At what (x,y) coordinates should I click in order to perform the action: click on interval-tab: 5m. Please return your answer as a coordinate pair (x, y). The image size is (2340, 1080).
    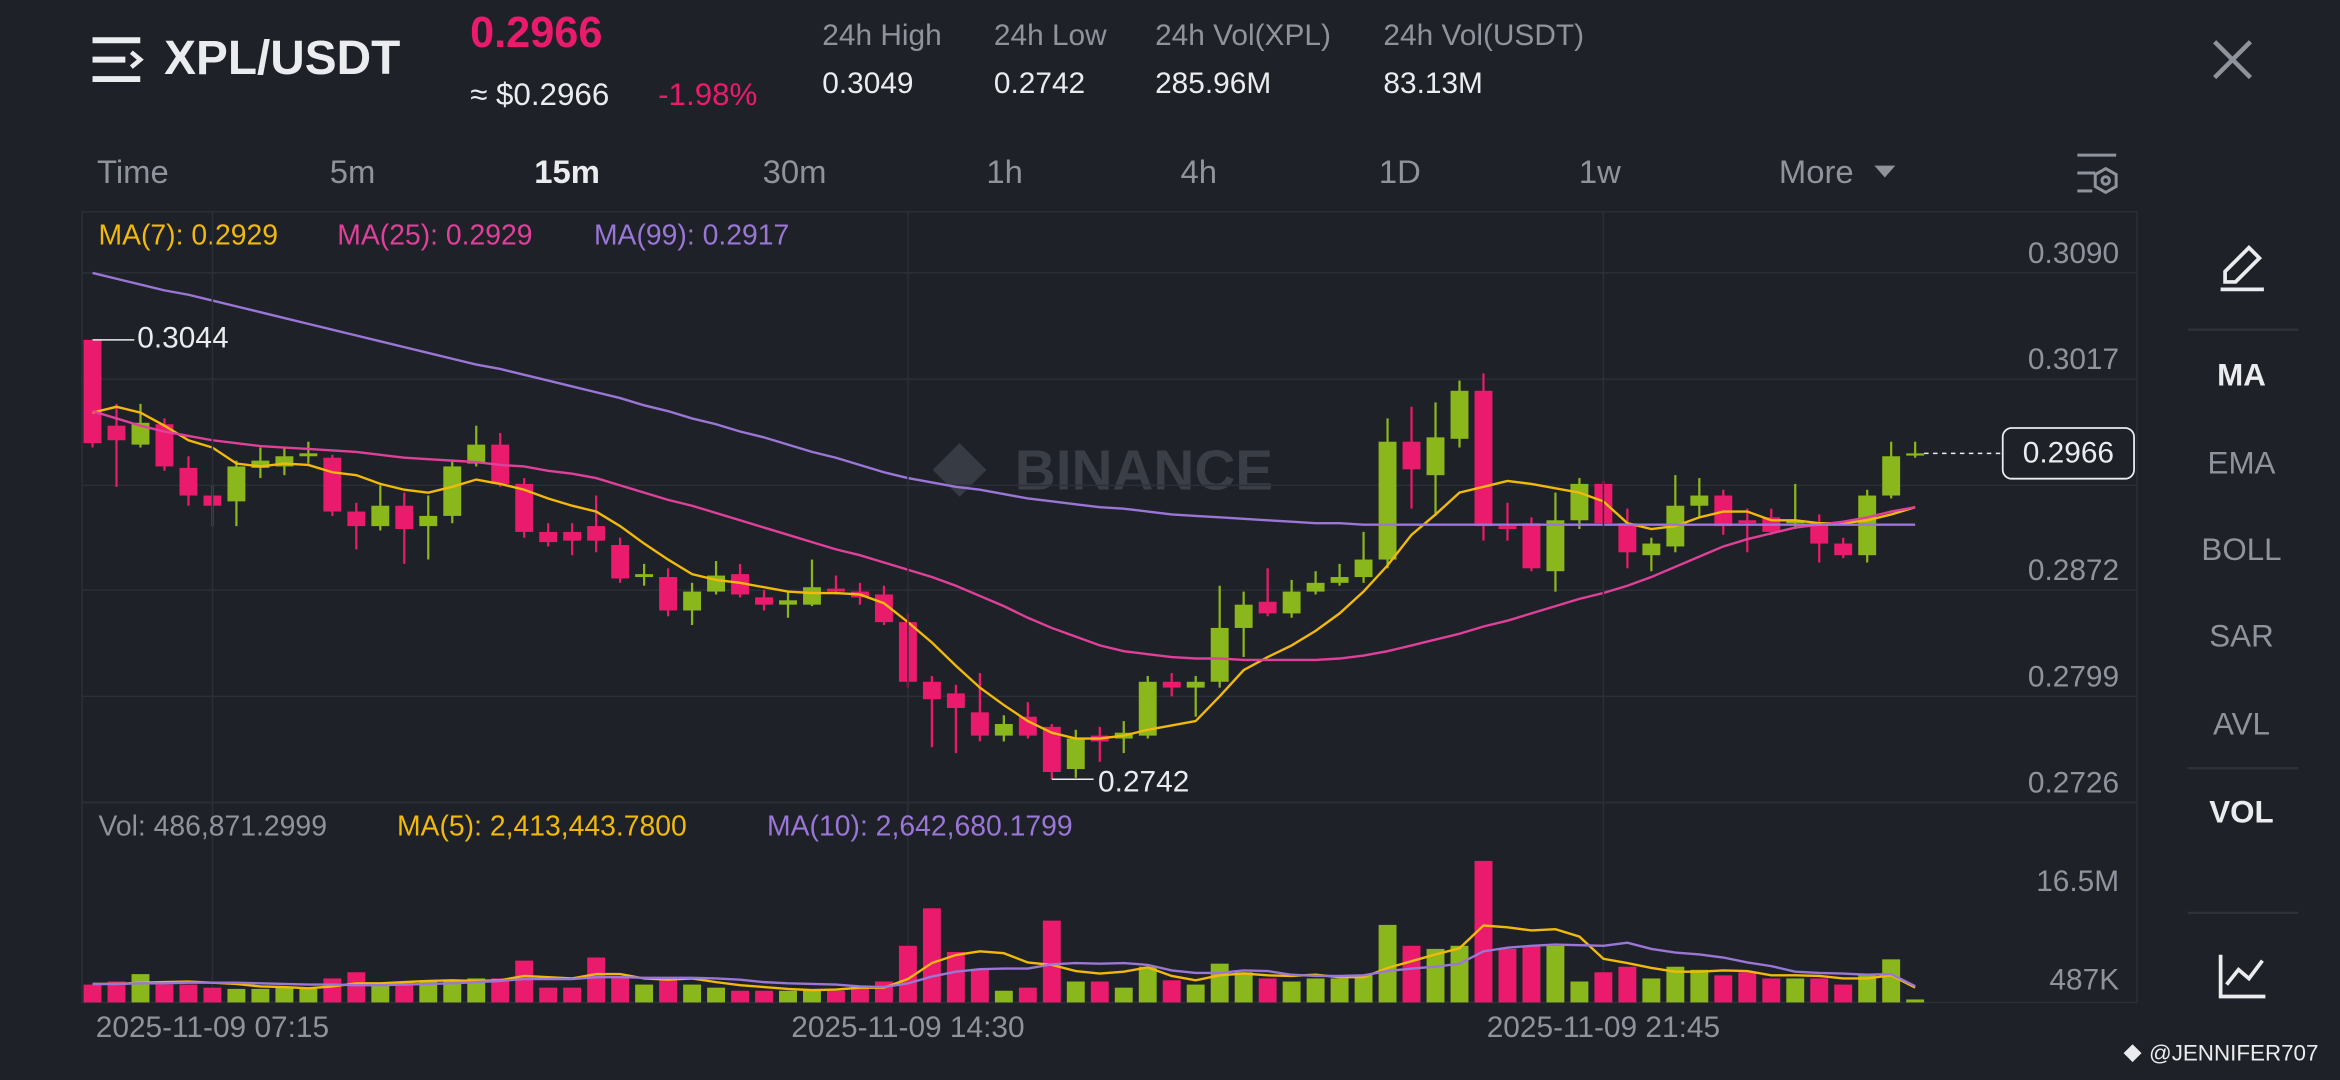
    Looking at the image, I should click on (353, 171).